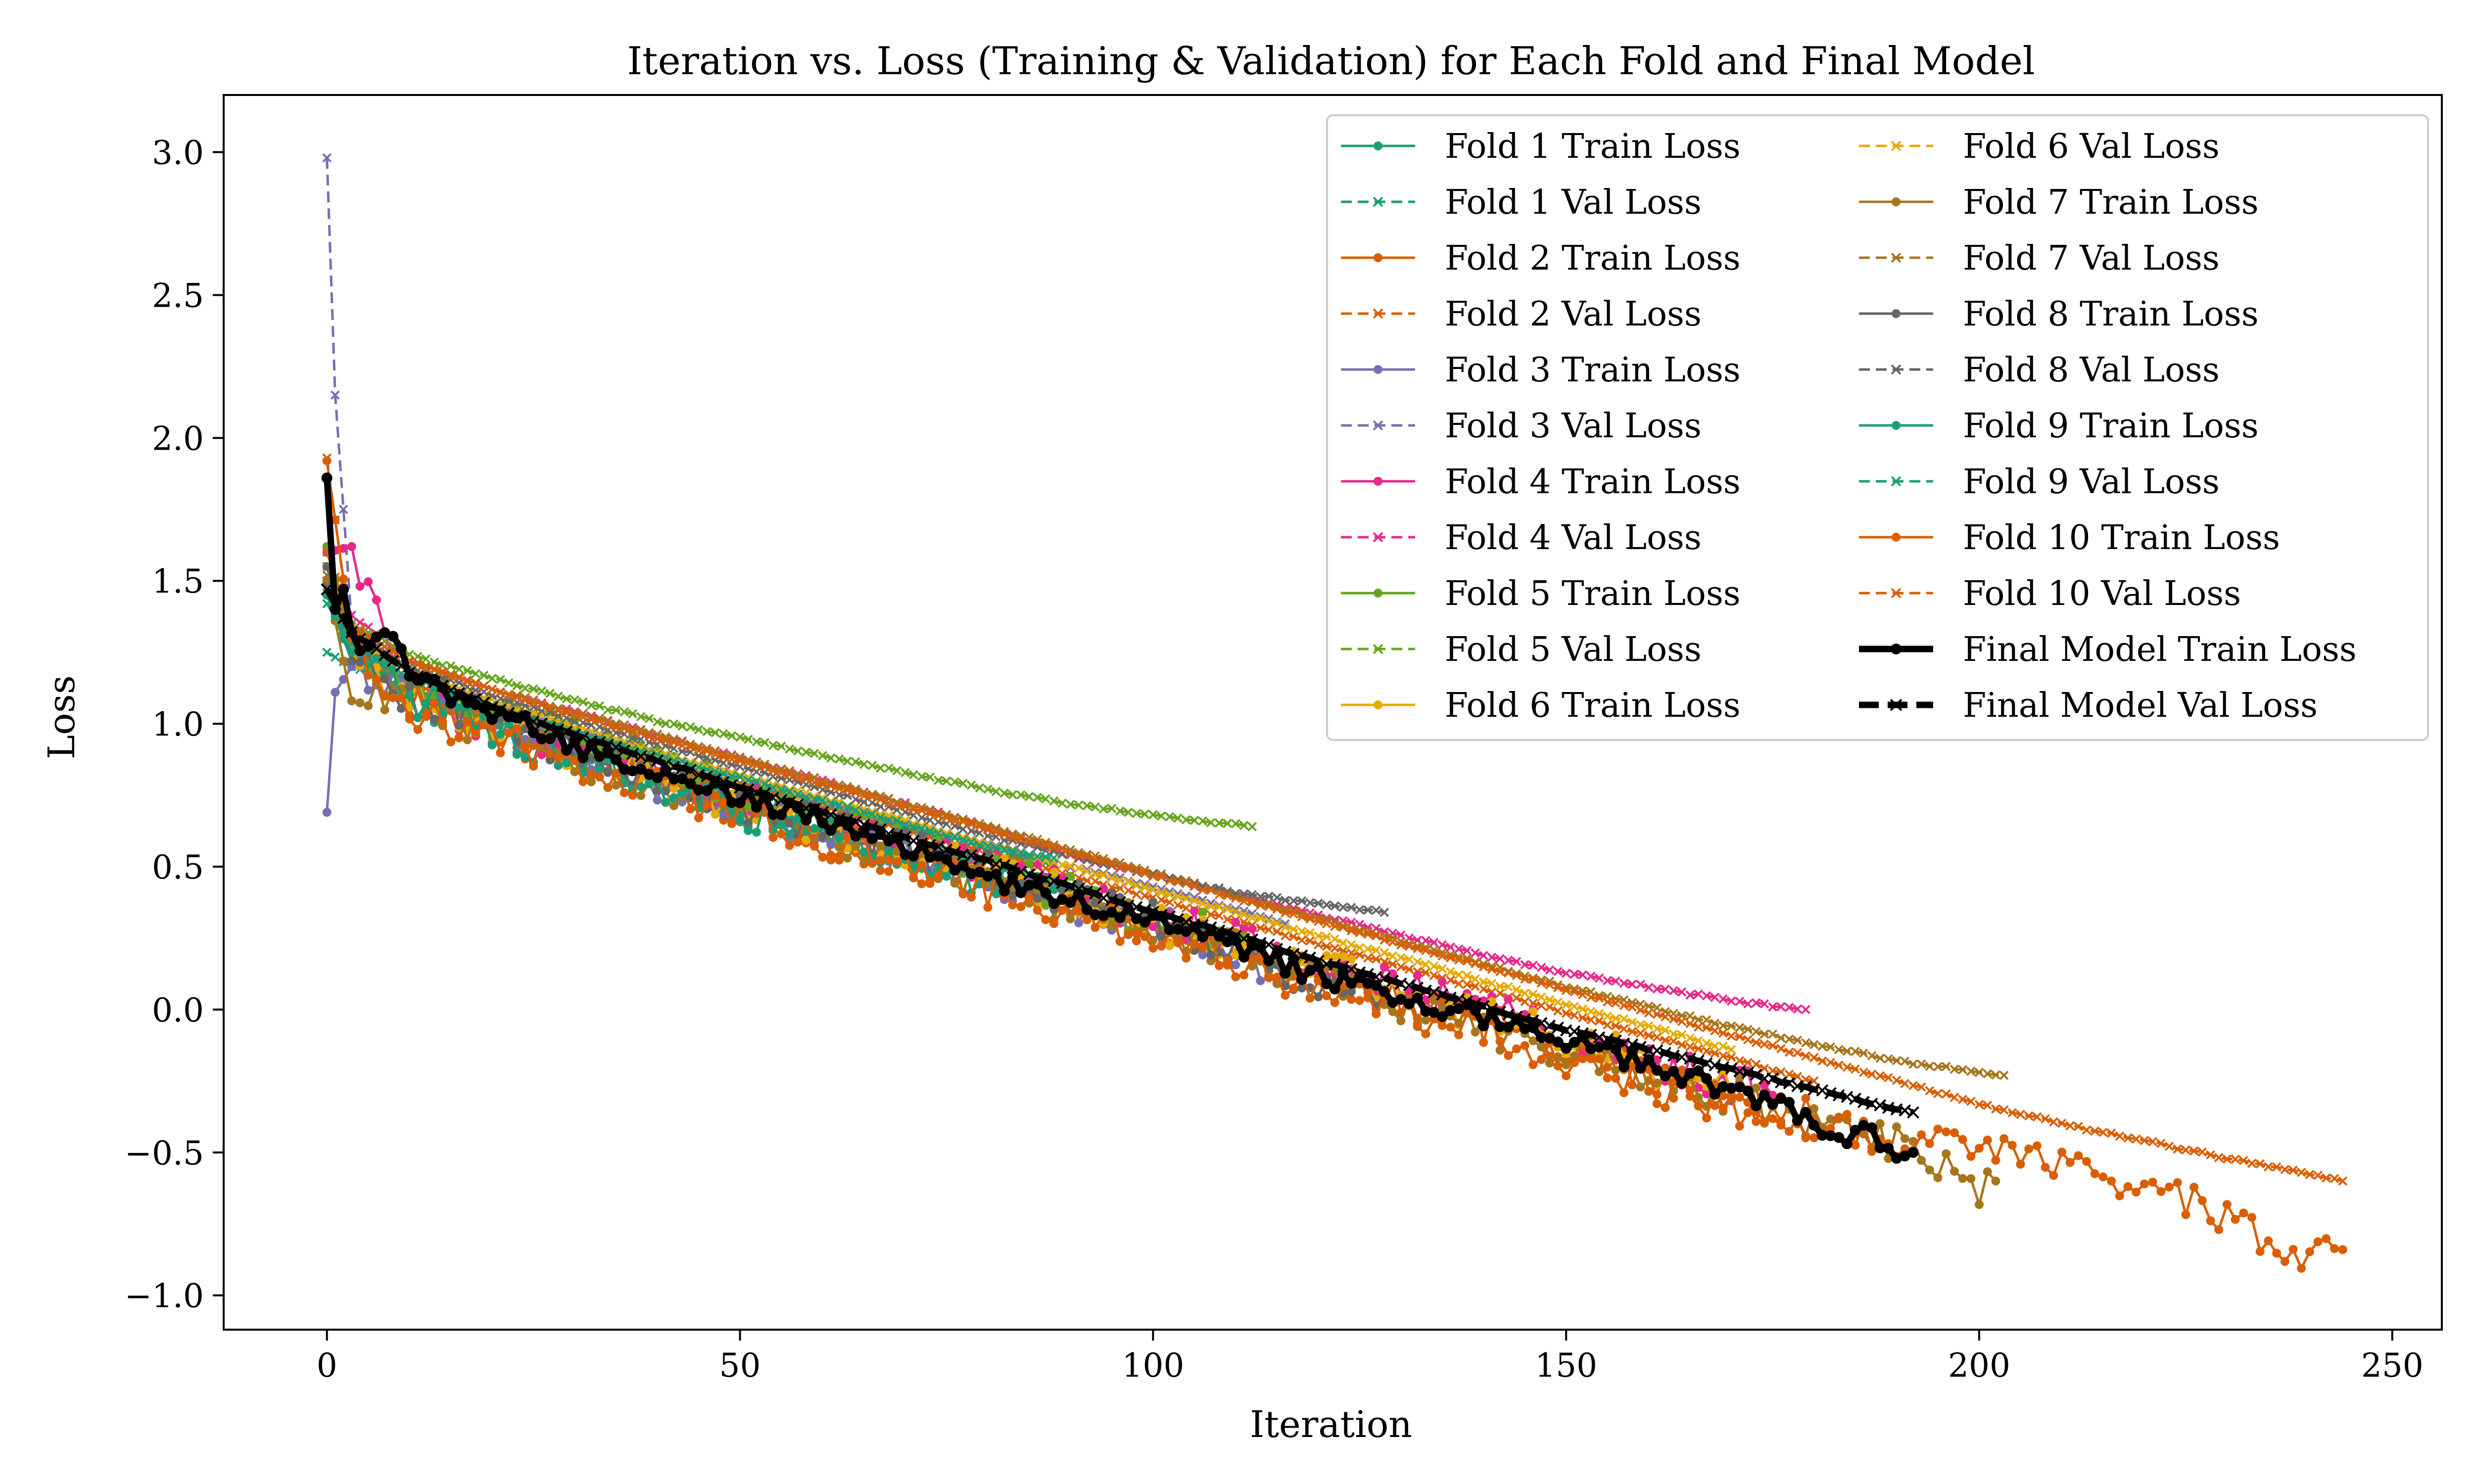 The height and width of the screenshot is (1484, 2474). I want to click on legend-label: Fold 4 Train Loss, so click(1593, 482).